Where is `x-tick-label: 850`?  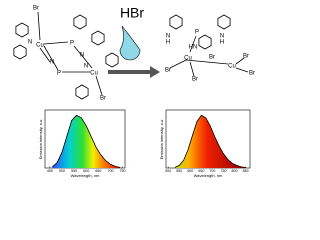 x-tick-label: 850 is located at coordinates (246, 171).